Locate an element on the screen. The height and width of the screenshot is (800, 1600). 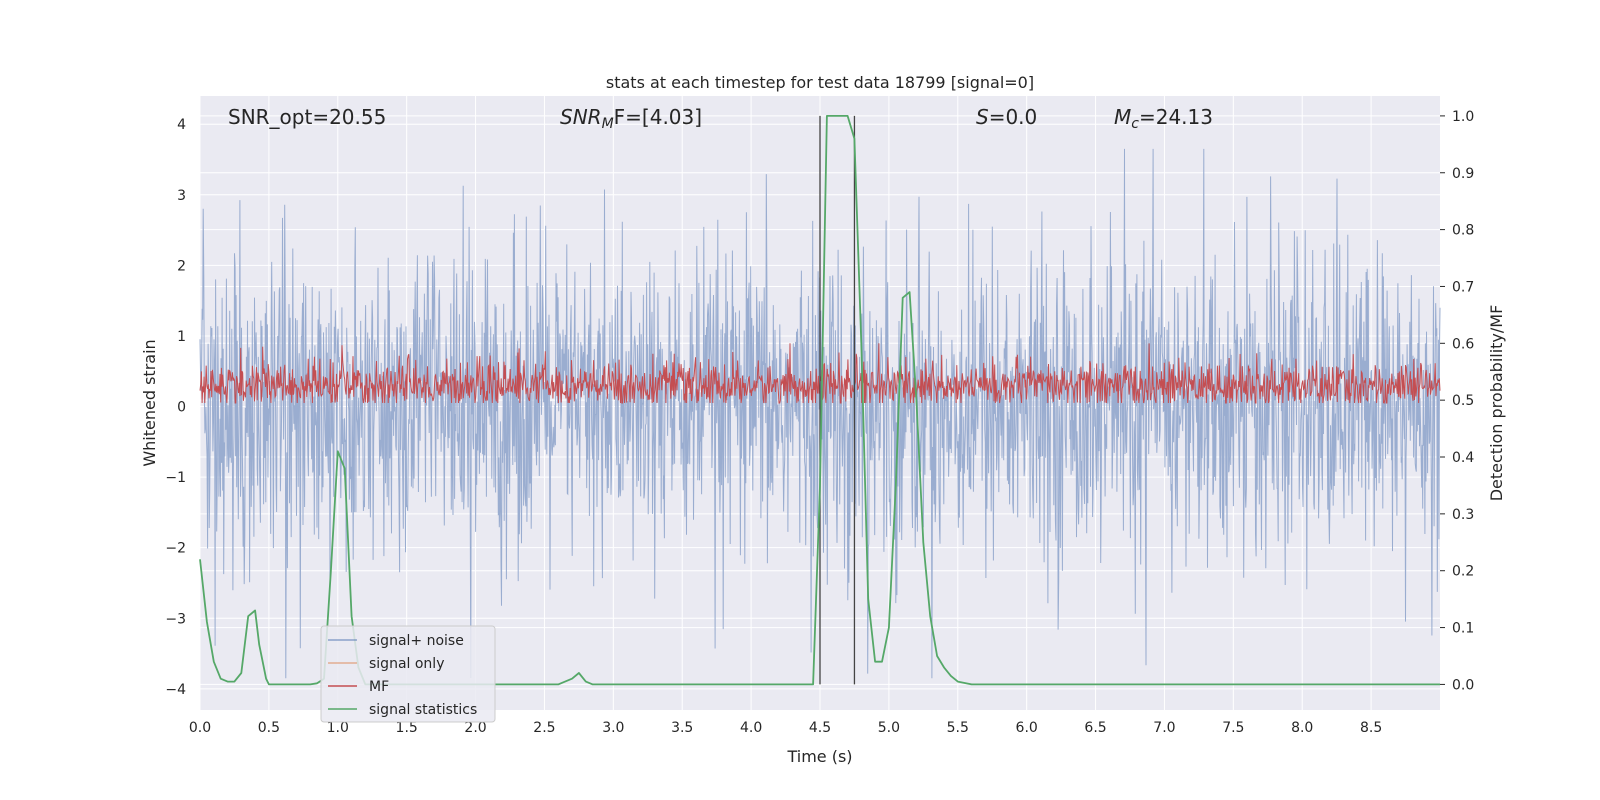
annotation-s: S=0.0 is located at coordinates (1006, 117).